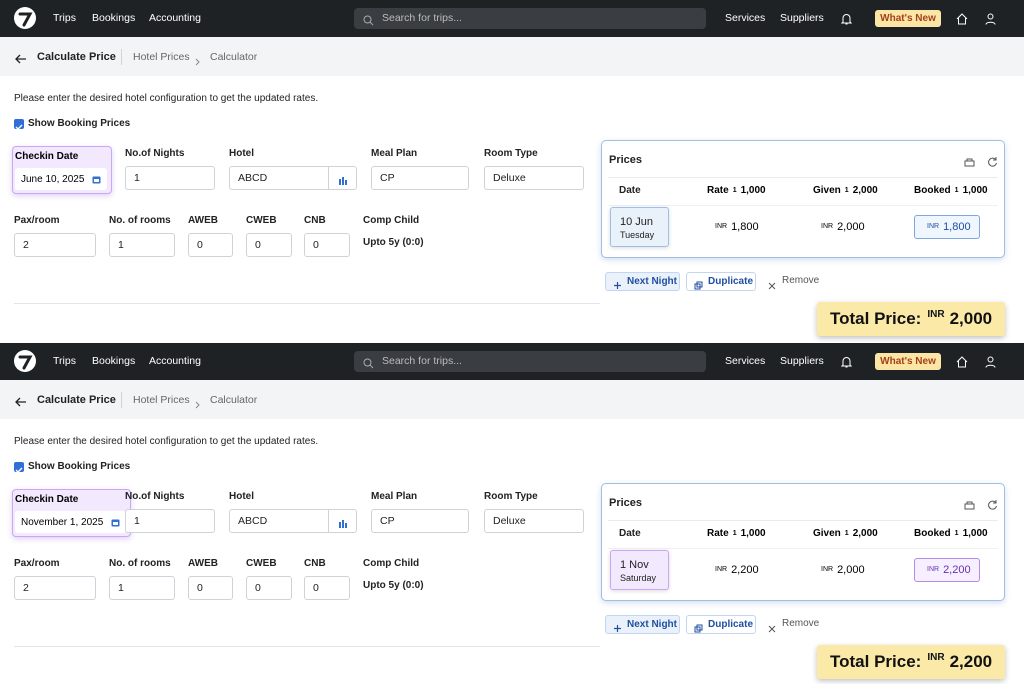  I want to click on booked-input: INR 2,200, so click(947, 570).